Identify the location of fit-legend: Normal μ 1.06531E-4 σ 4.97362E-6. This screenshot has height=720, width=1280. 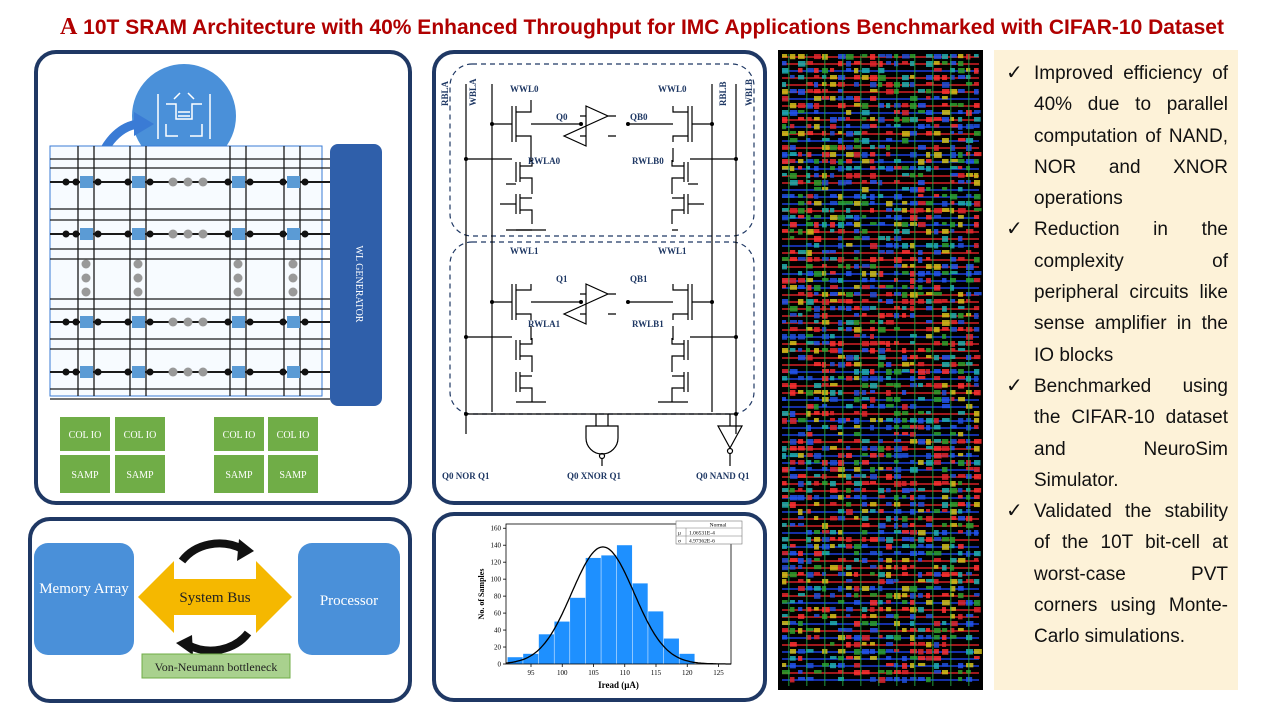
(709, 532).